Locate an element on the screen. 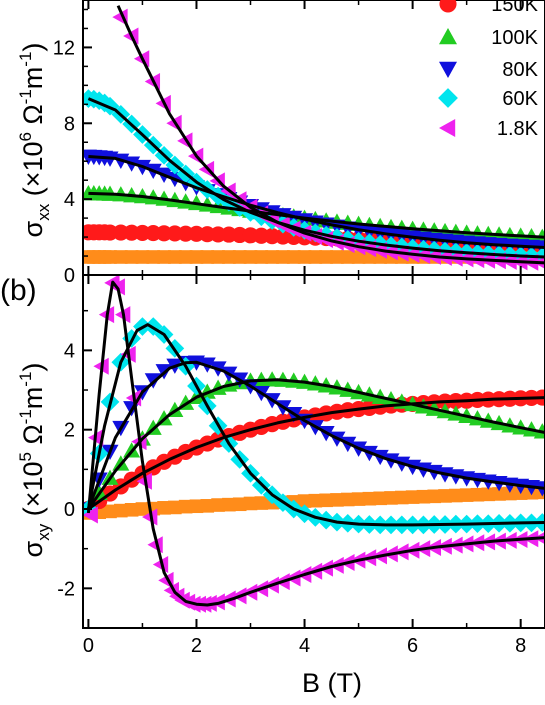 This screenshot has width=545, height=705. fit-line-150K is located at coordinates (316, 453).